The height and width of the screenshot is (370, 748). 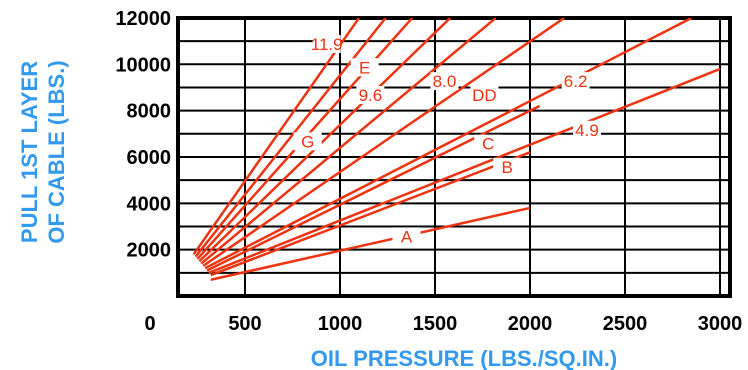 I want to click on y-tick-label: 6000, so click(x=149, y=158).